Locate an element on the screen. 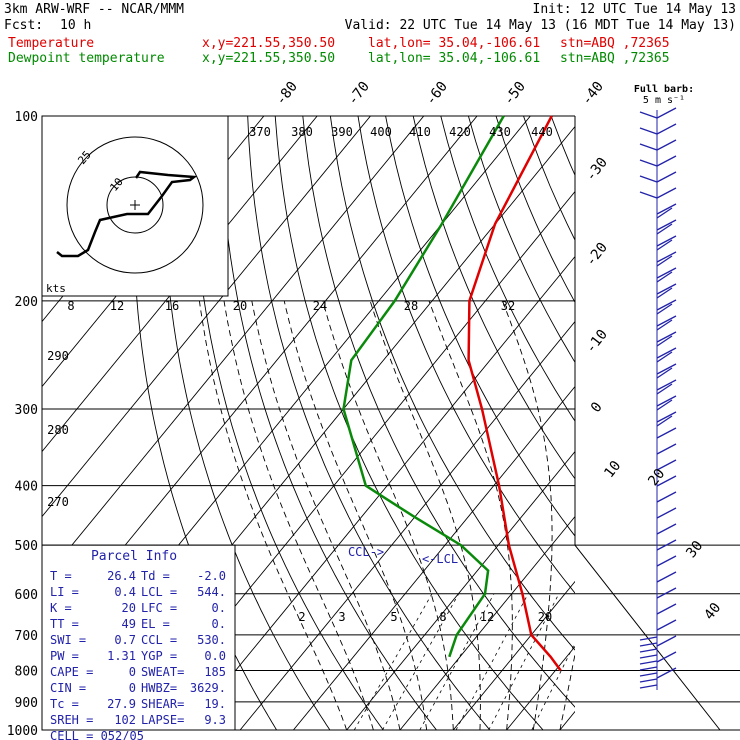  model-title: 3km ARW-WRF -- NCAR/MMM is located at coordinates (94, 9).